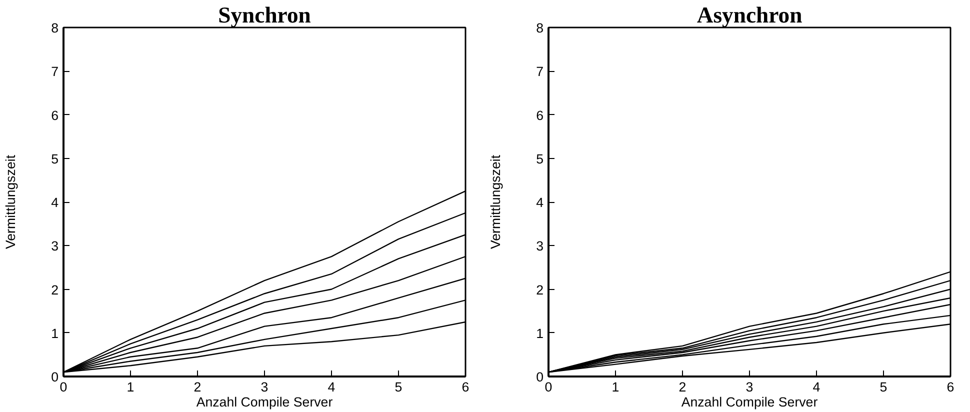  Describe the element at coordinates (749, 15) in the screenshot. I see `chart-title: Asynchron` at that location.